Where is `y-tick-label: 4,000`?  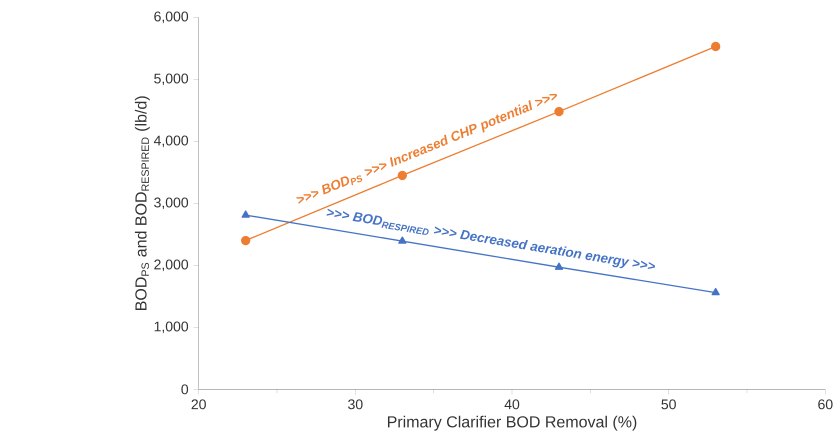
y-tick-label: 4,000 is located at coordinates (171, 142).